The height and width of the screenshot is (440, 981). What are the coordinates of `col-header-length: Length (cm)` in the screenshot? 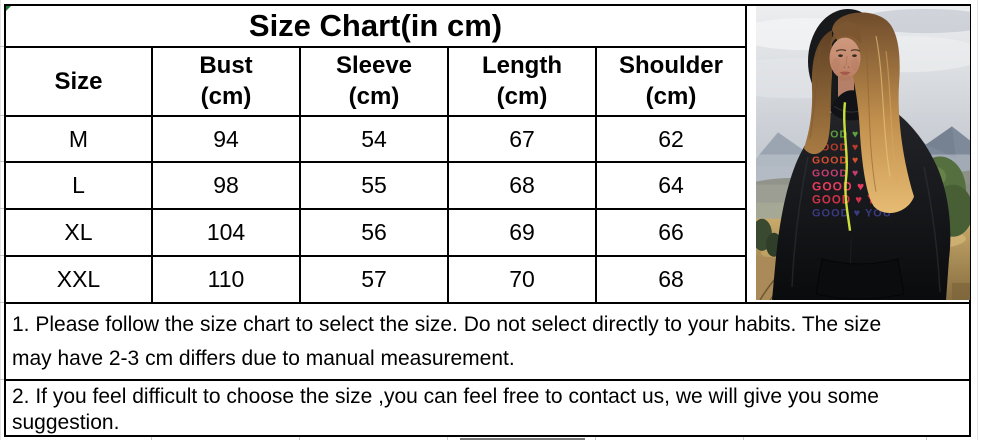 It's located at (522, 81).